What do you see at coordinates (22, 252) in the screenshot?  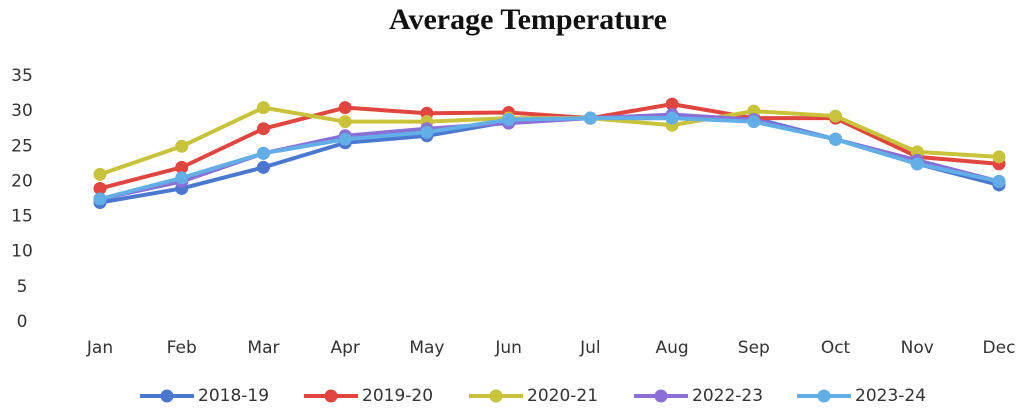 I see `y-tick-label: 10` at bounding box center [22, 252].